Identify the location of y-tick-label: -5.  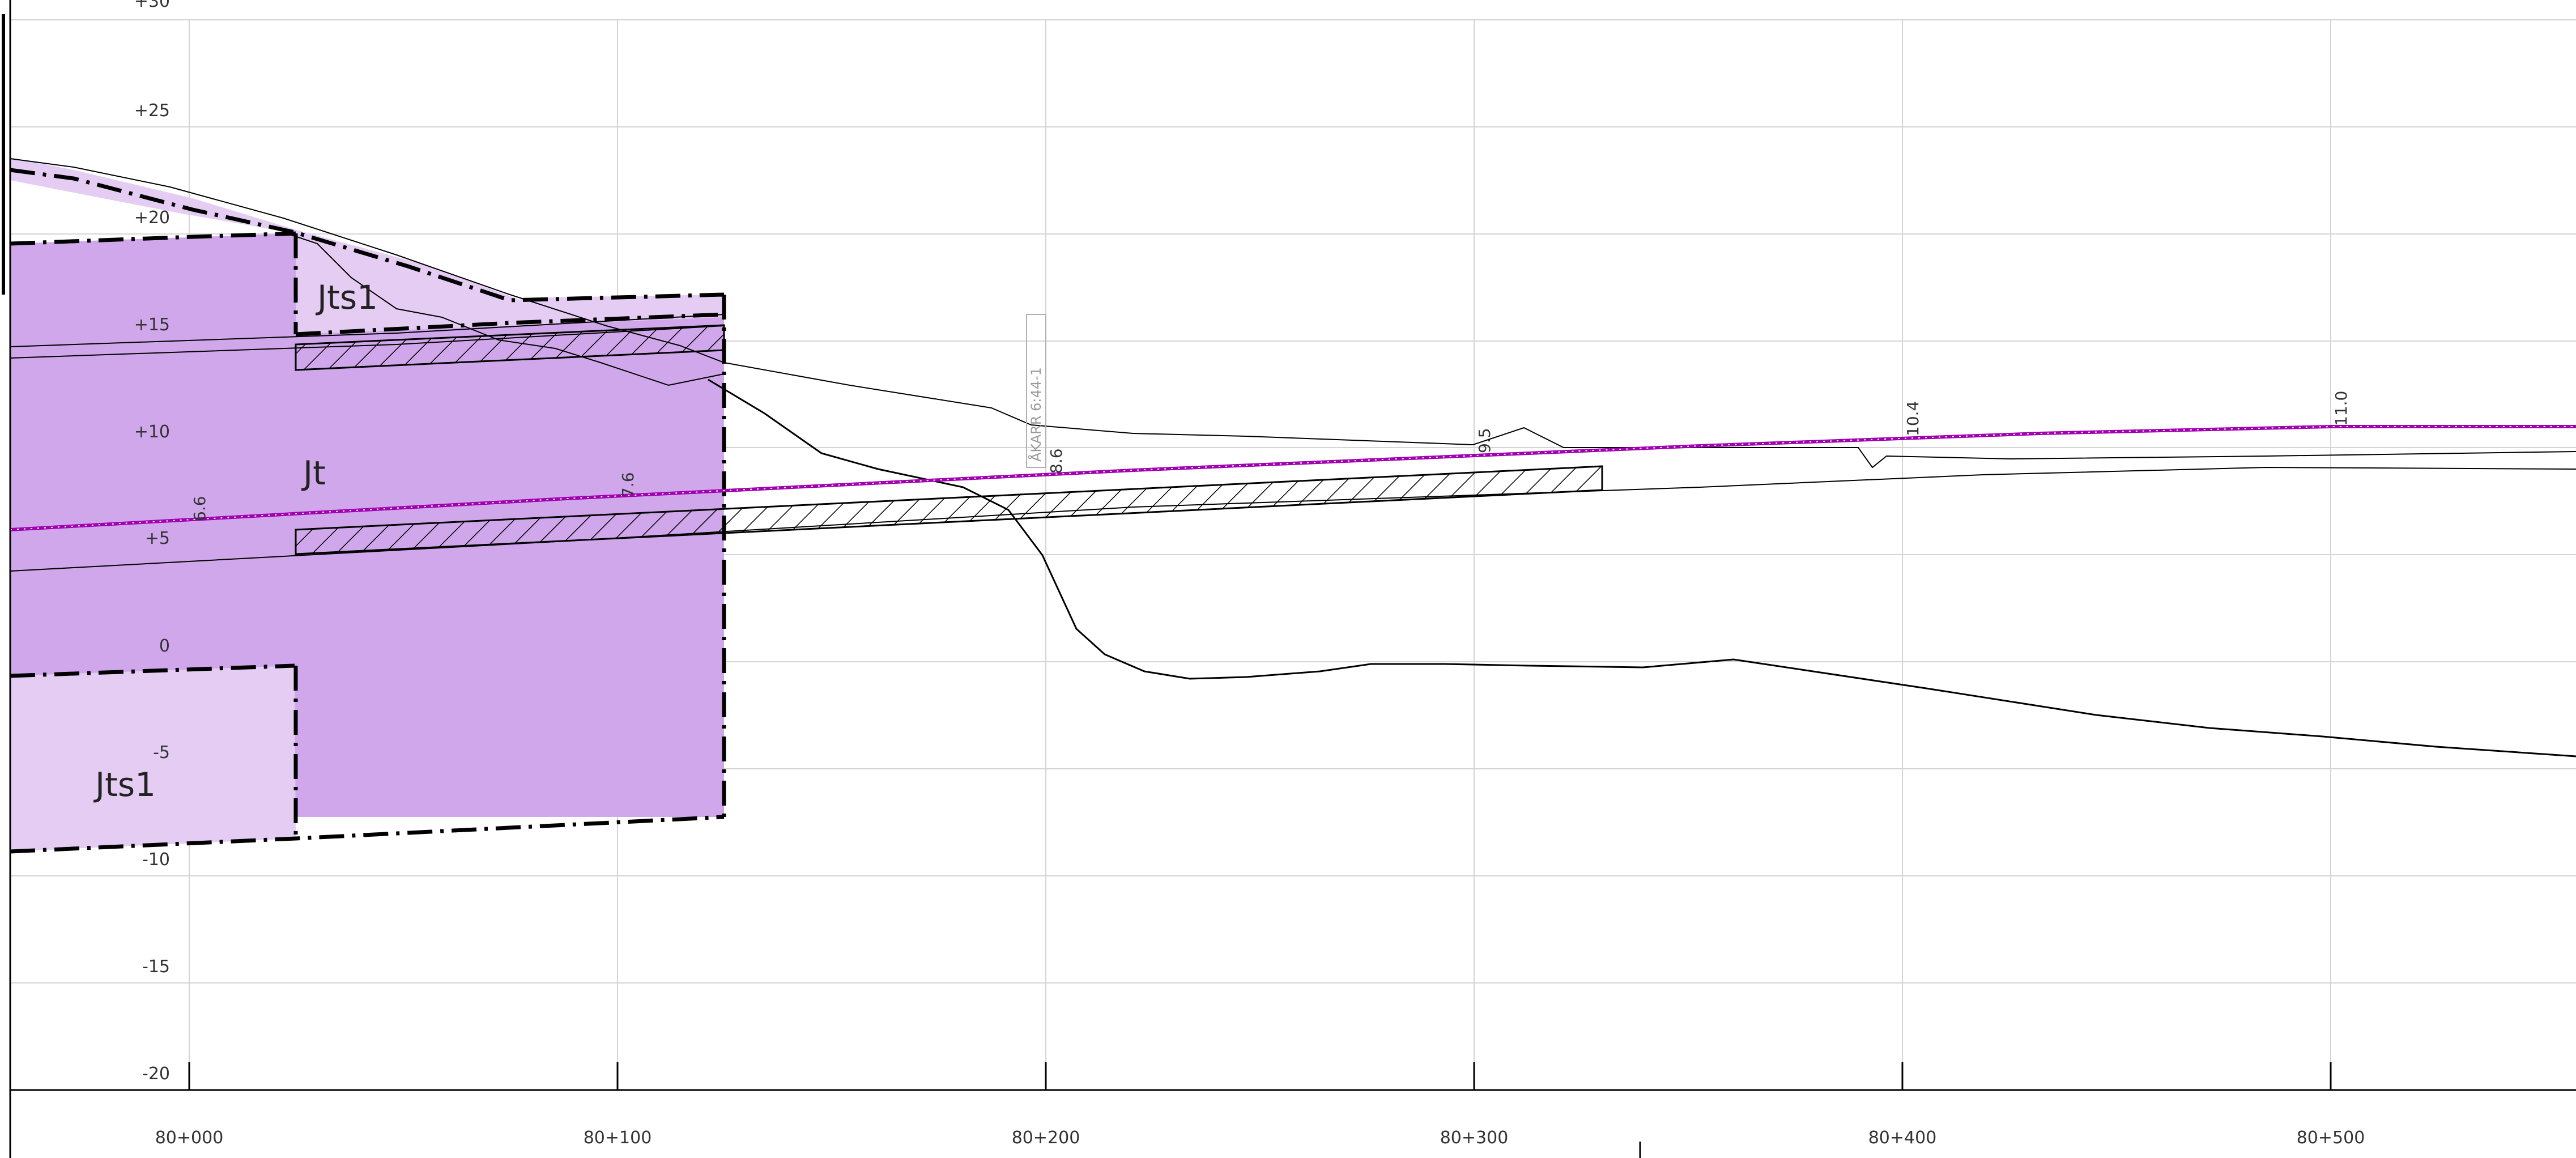
(161, 753).